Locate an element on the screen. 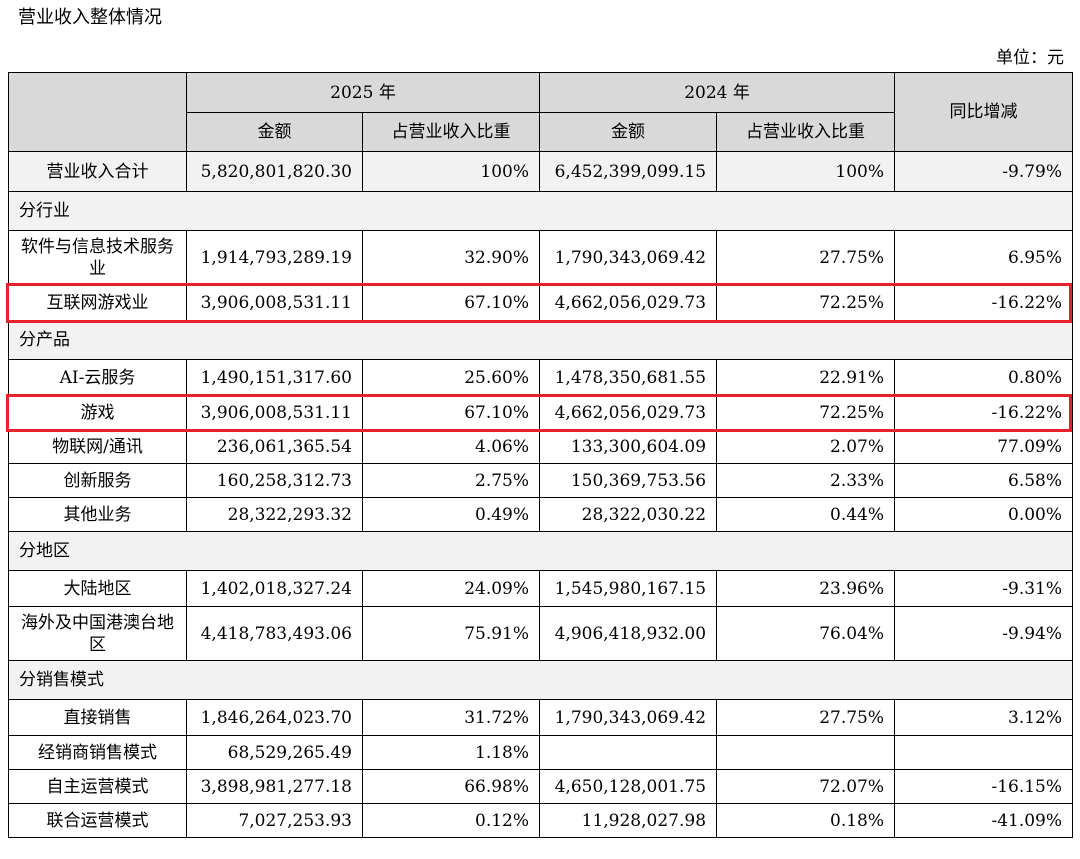 The width and height of the screenshot is (1080, 859). table-row: 经销商销售模式 68,529,265.49 1.18% is located at coordinates (541, 752).